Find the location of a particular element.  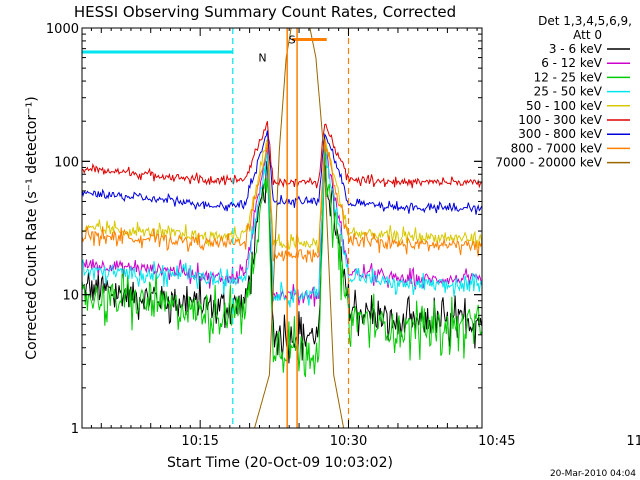

legend-label-6: 100 - 300 keV is located at coordinates (560, 120).